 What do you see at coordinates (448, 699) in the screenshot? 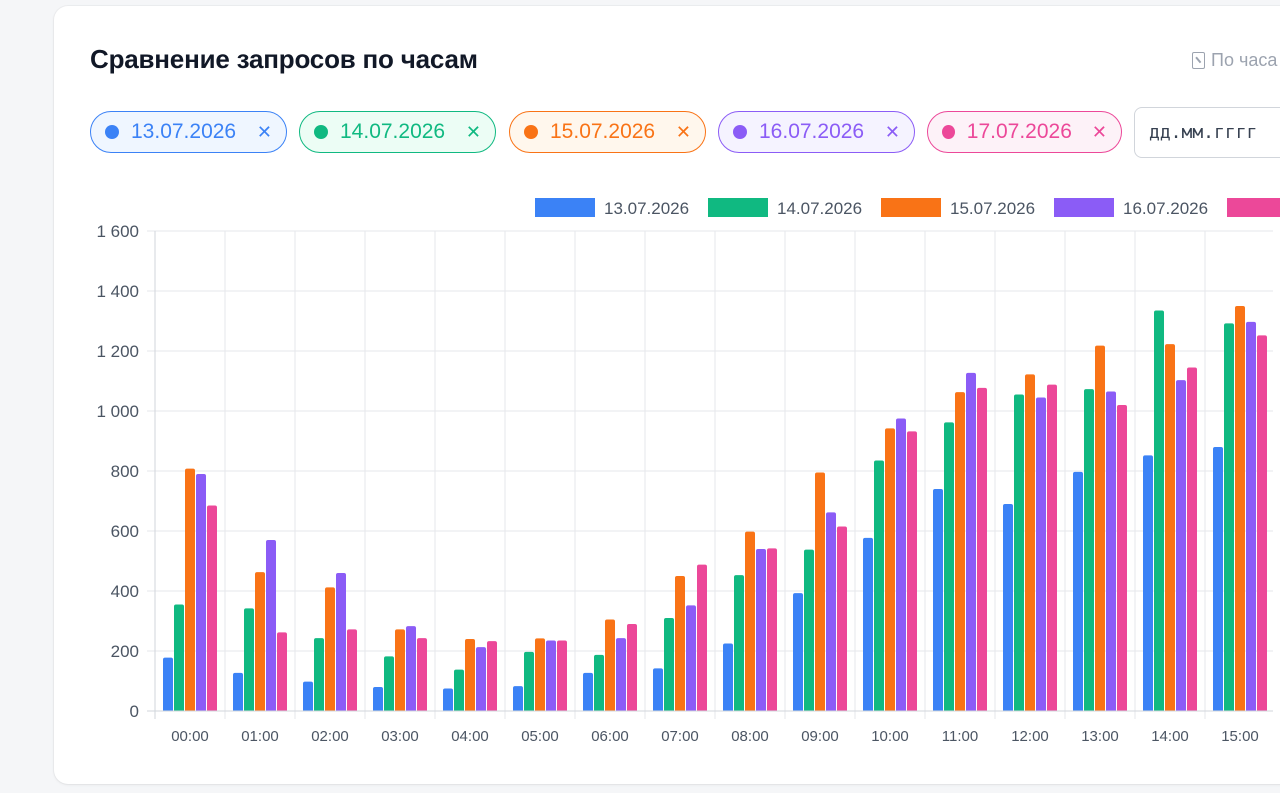
I see `bar-13.07.2026-04:00` at bounding box center [448, 699].